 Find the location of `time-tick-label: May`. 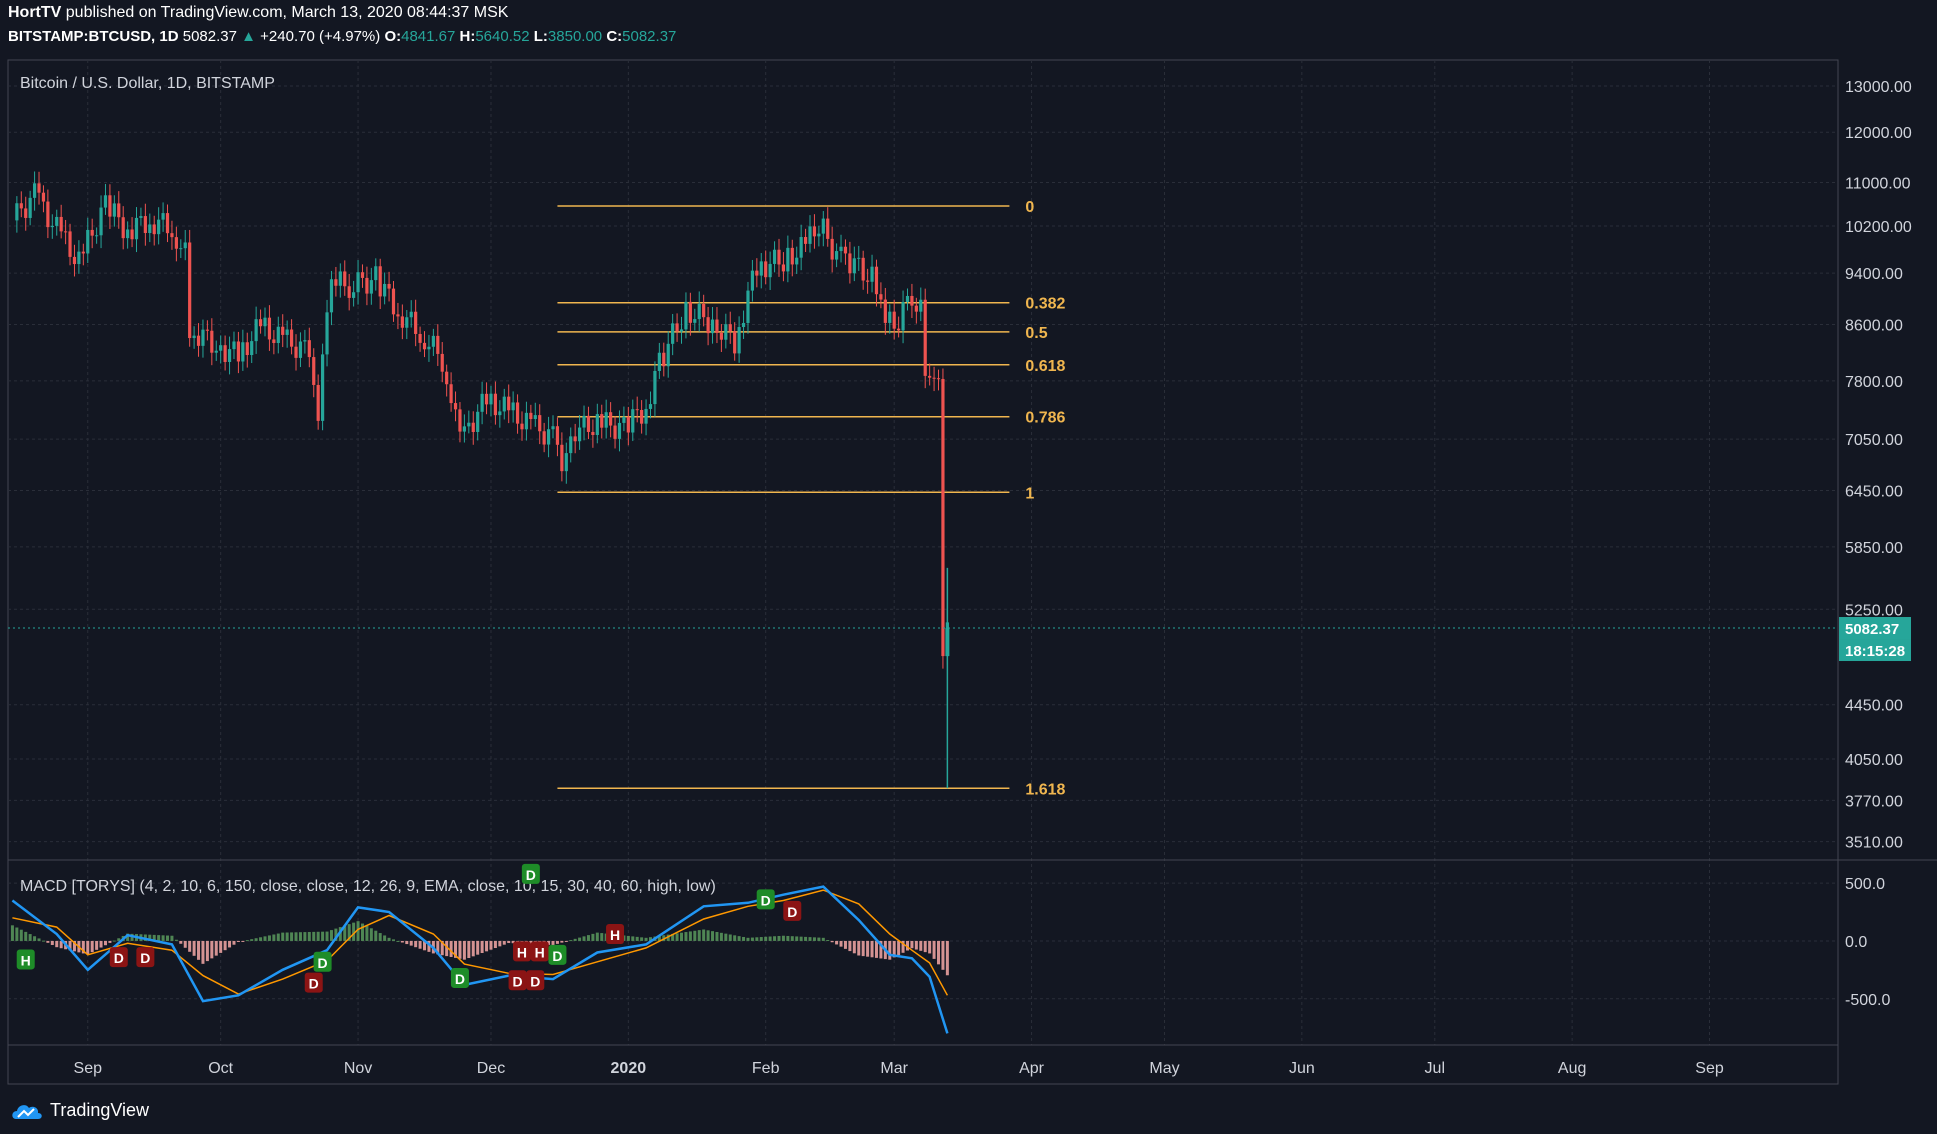

time-tick-label: May is located at coordinates (1164, 1068).